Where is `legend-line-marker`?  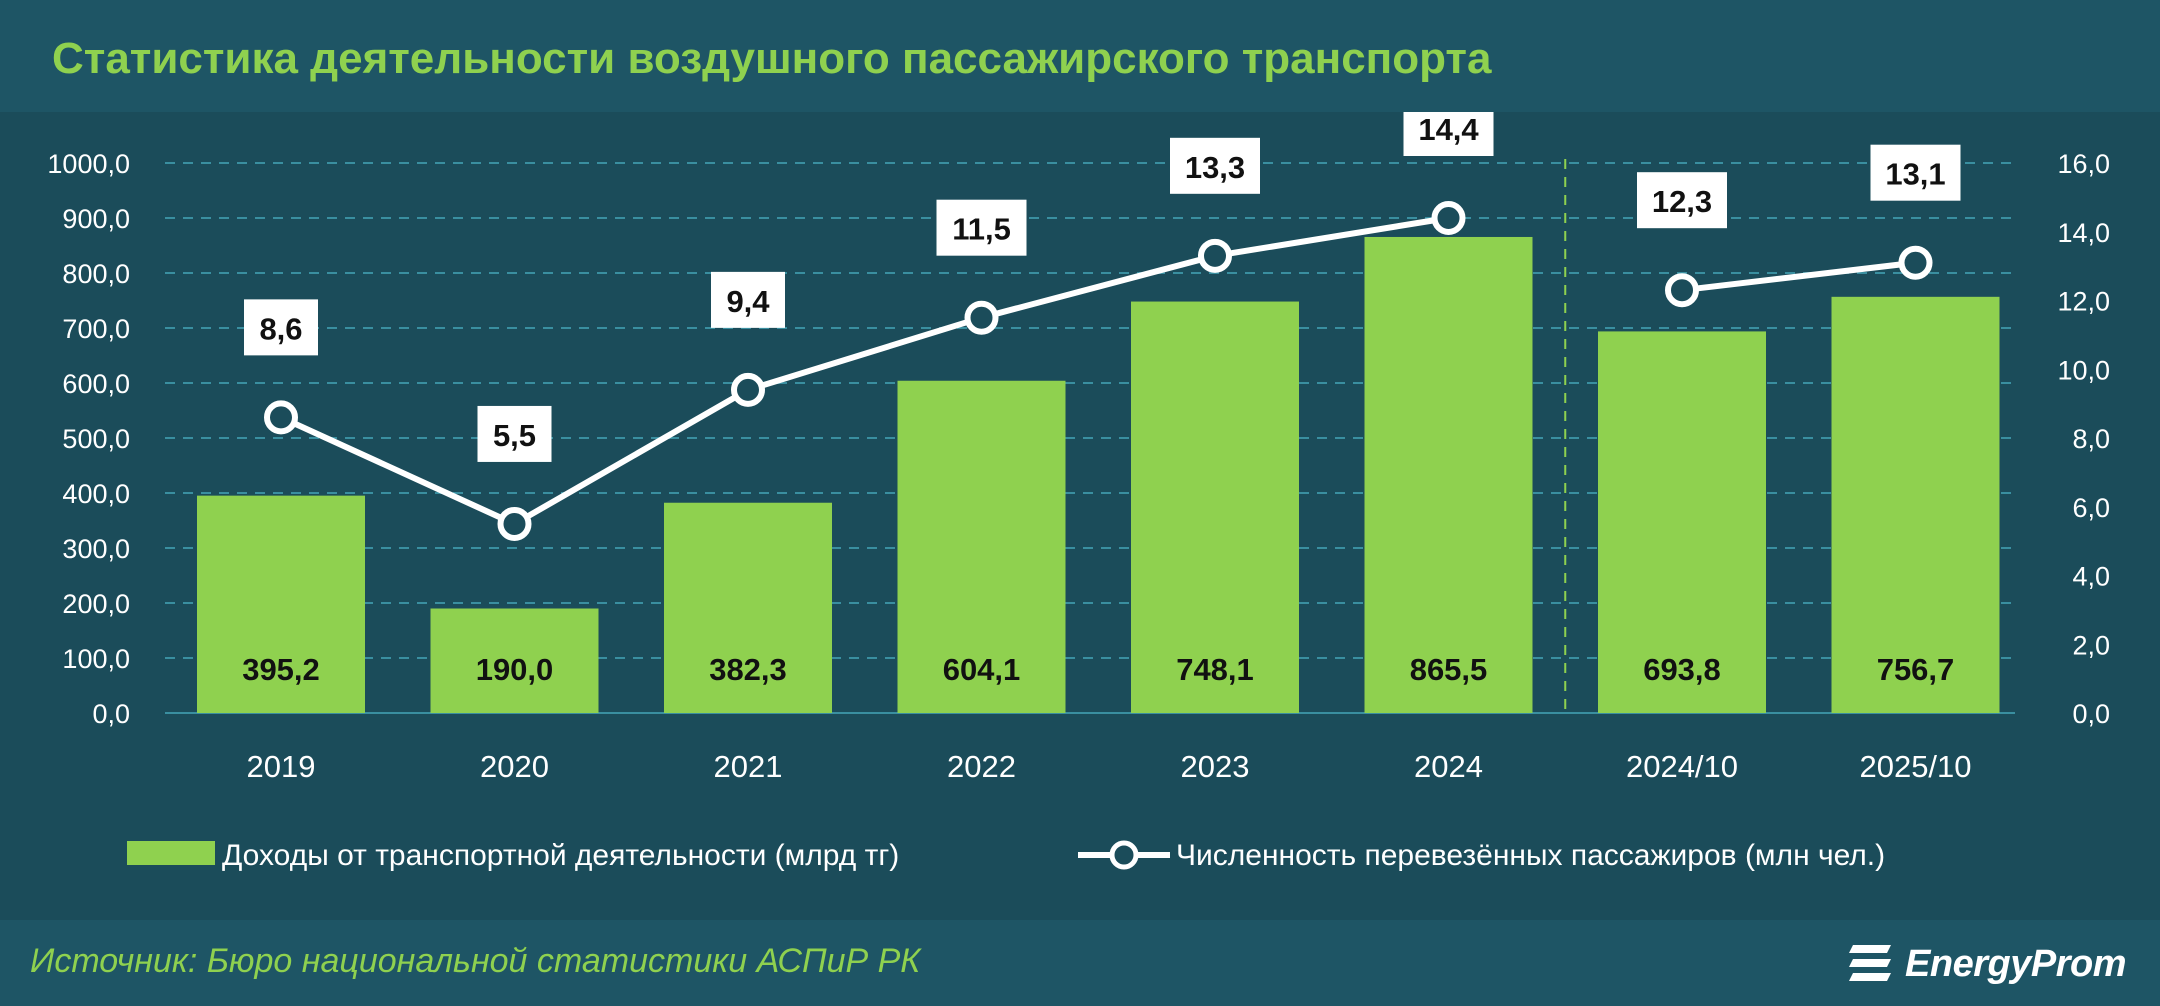
legend-line-marker is located at coordinates (1124, 855).